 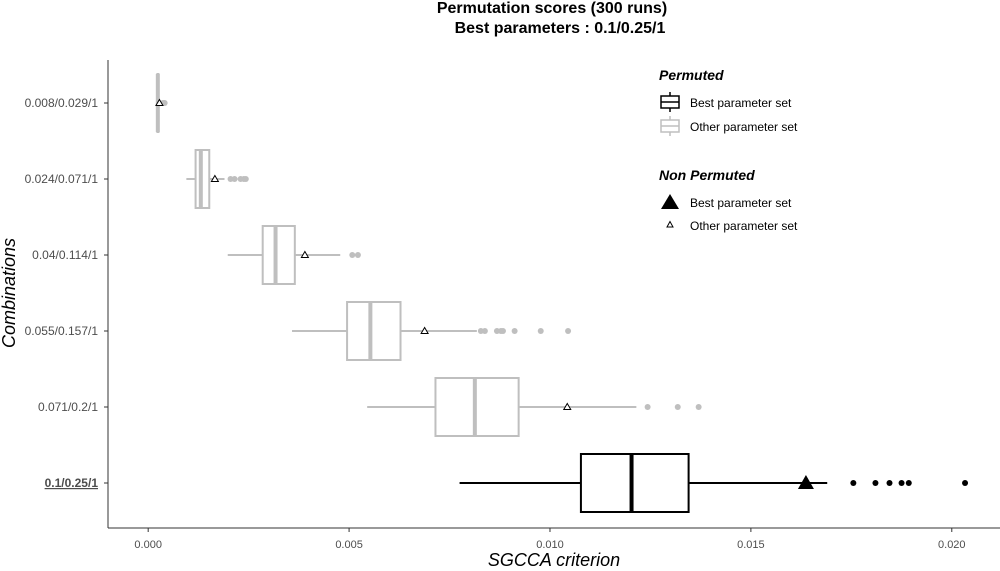 What do you see at coordinates (744, 127) in the screenshot?
I see `legend-label-permuted-other: Other parameter set` at bounding box center [744, 127].